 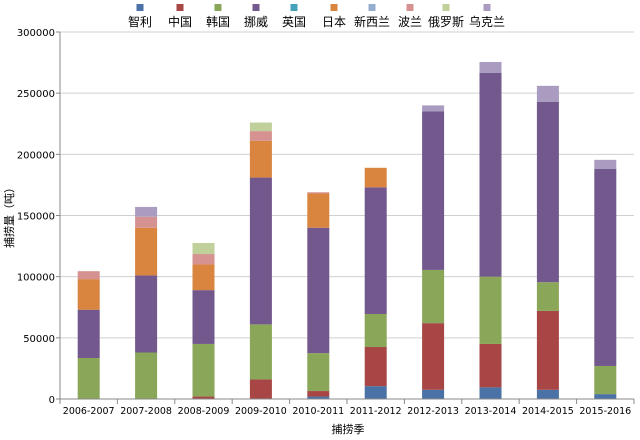 I want to click on legend-item: 韩国, so click(x=218, y=16).